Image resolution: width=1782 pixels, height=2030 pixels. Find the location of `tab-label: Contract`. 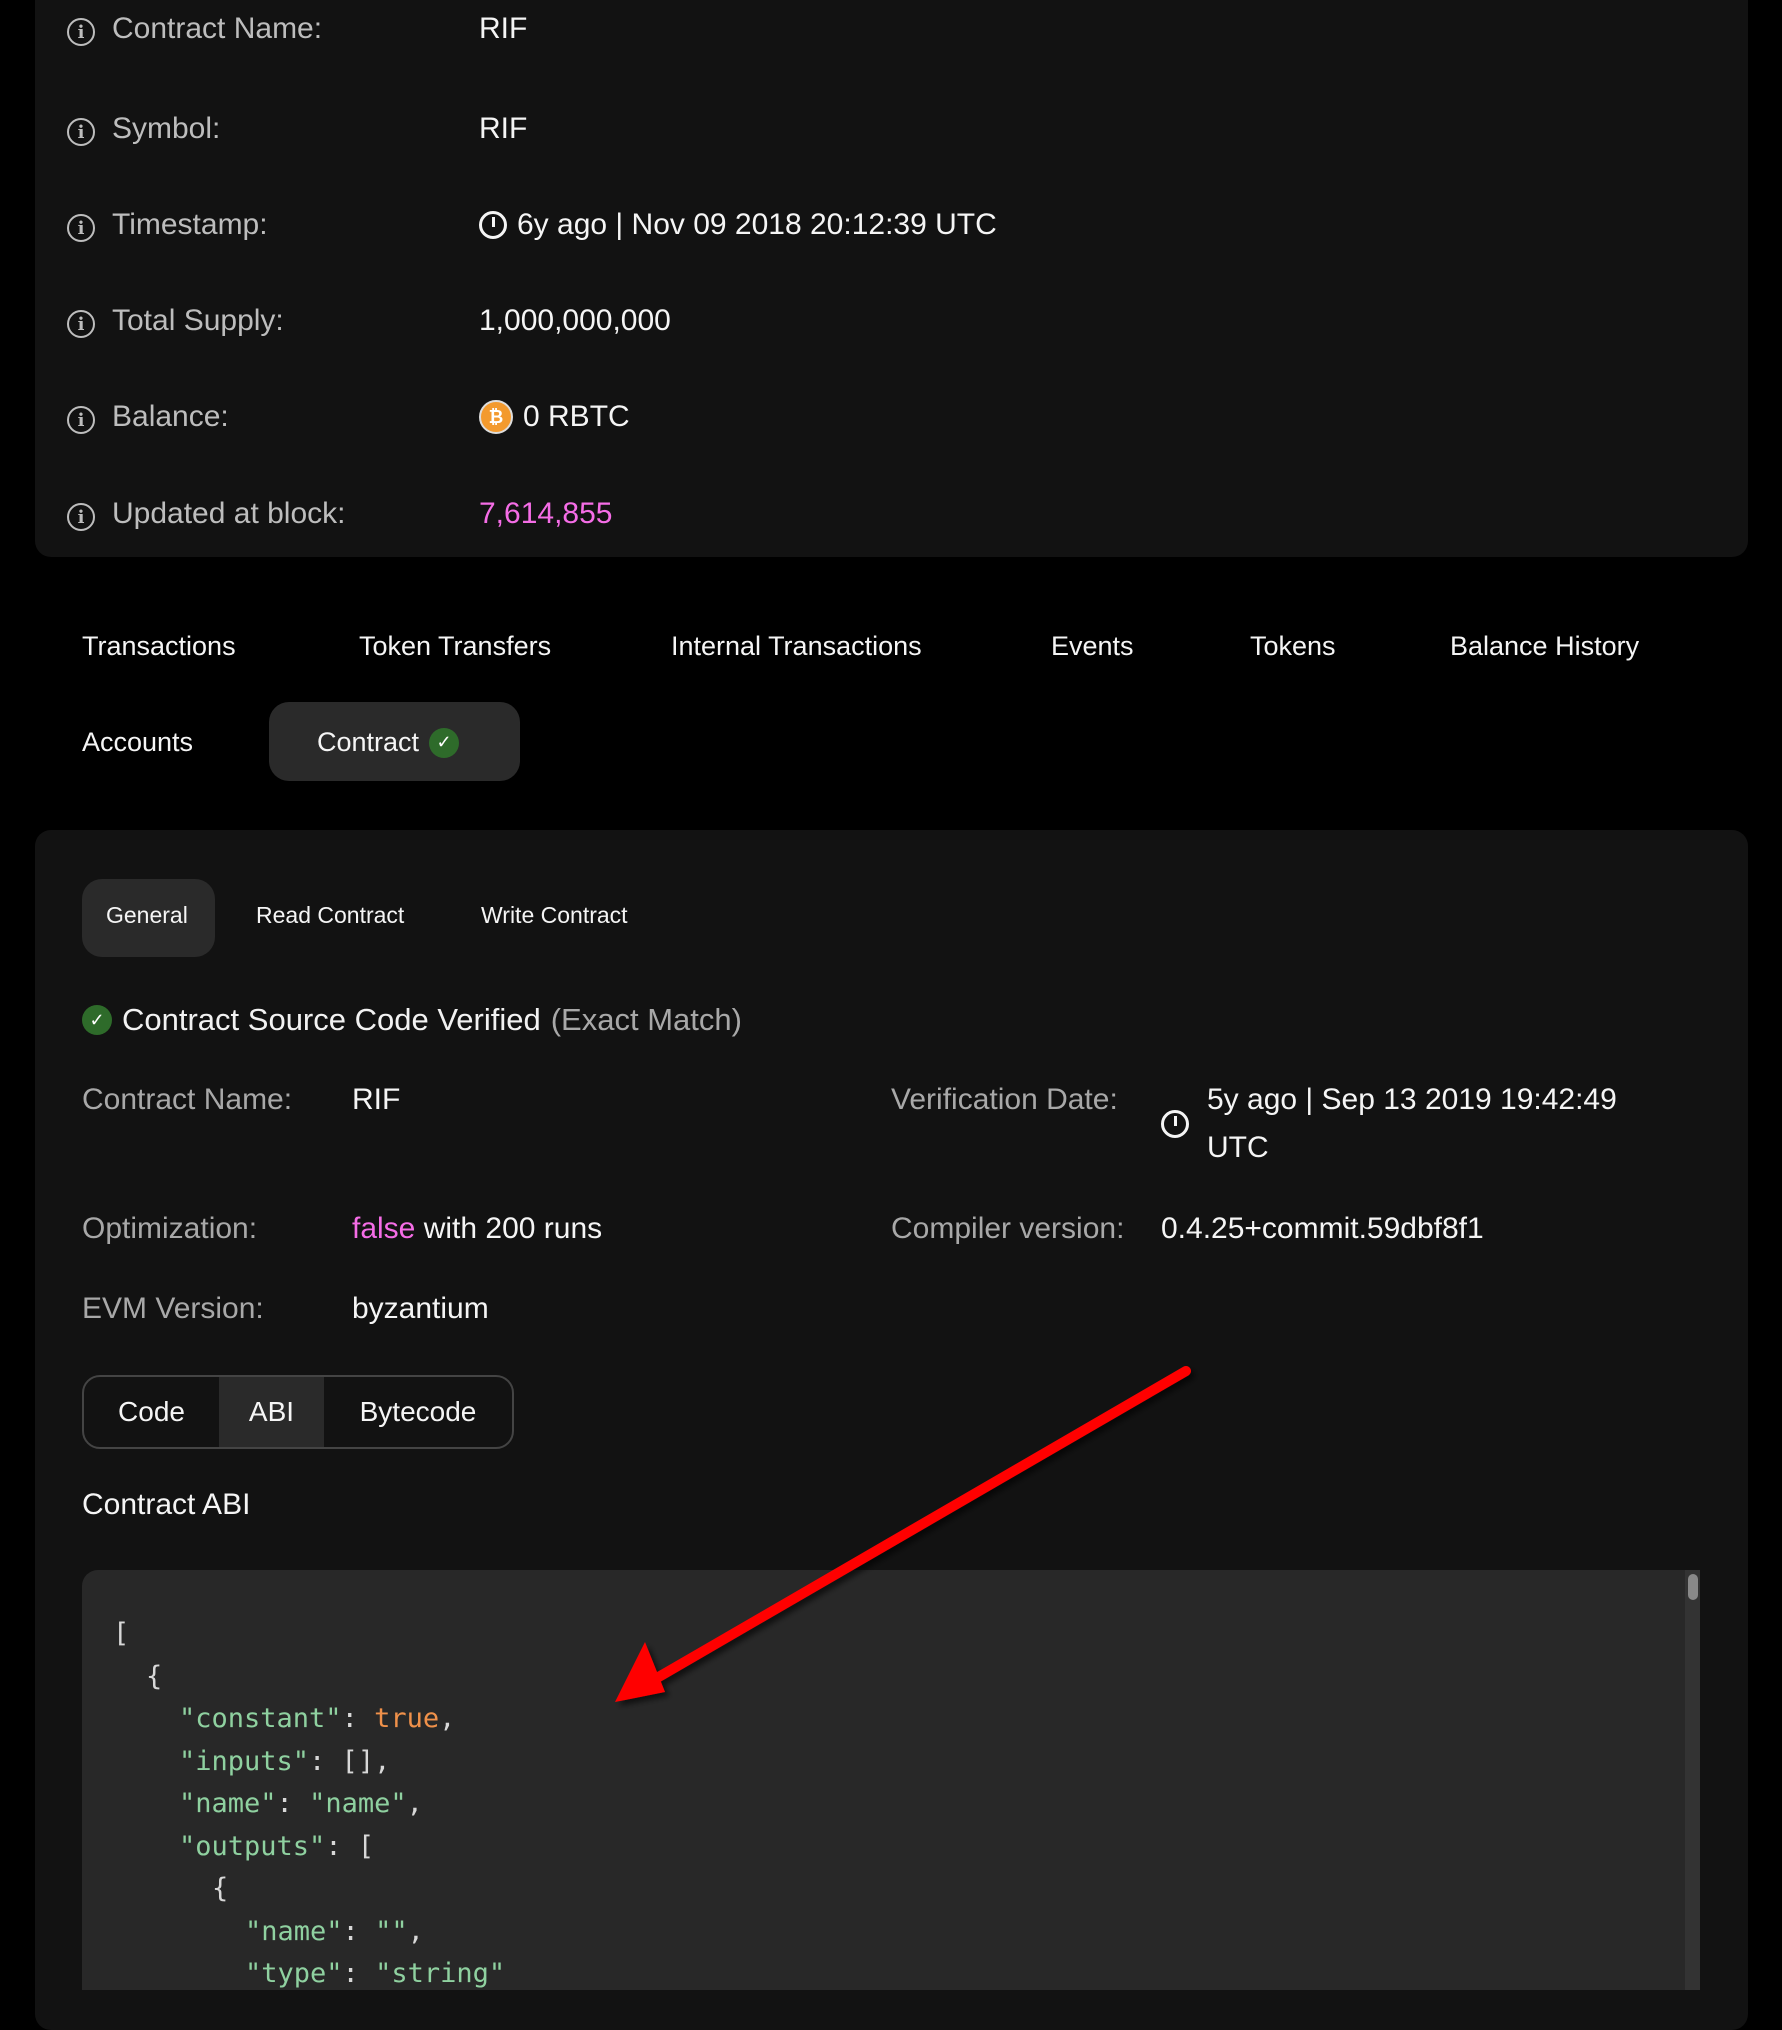

tab-label: Contract is located at coordinates (368, 742).